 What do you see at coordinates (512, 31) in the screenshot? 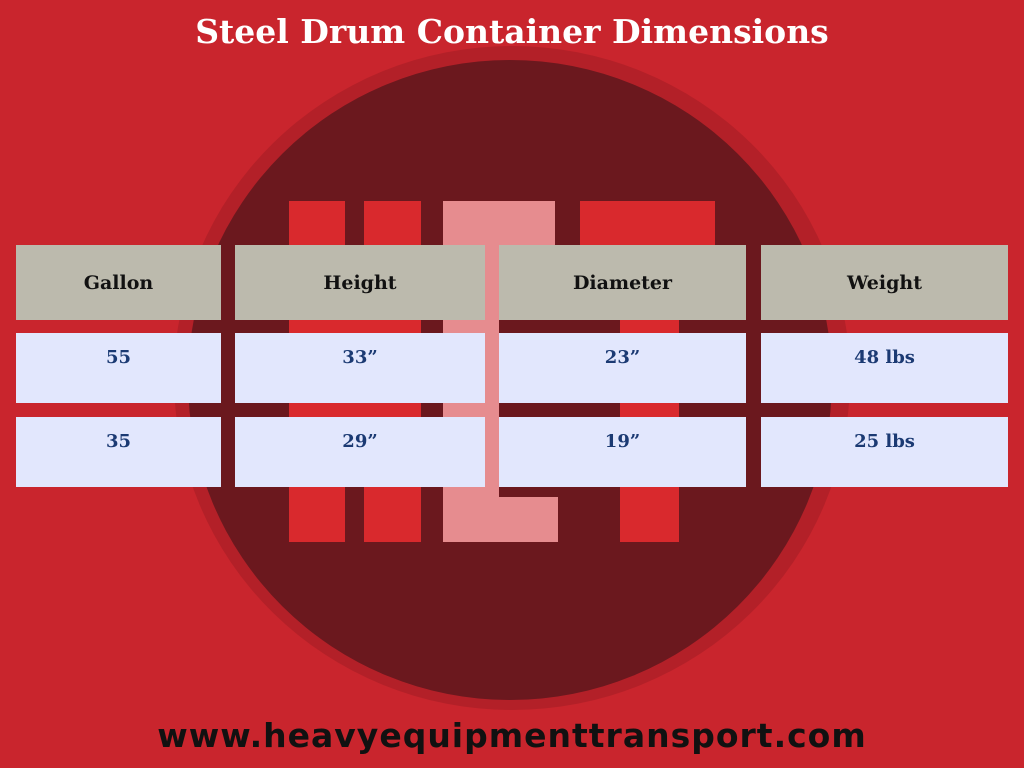
I see `page-title: Steel Drum Container Dimensions` at bounding box center [512, 31].